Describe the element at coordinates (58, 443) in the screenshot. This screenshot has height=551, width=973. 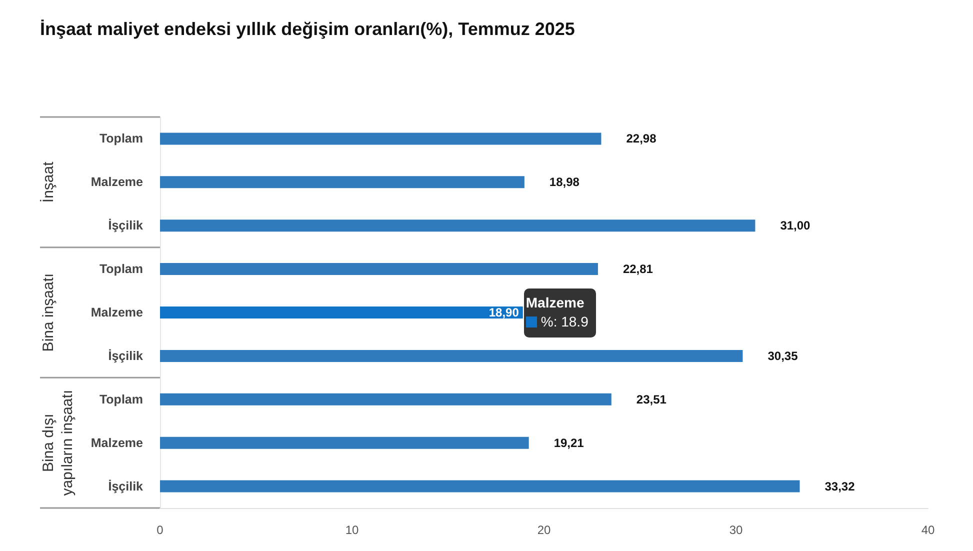
I see `text: Bina dışı yapıların inşaatı` at that location.